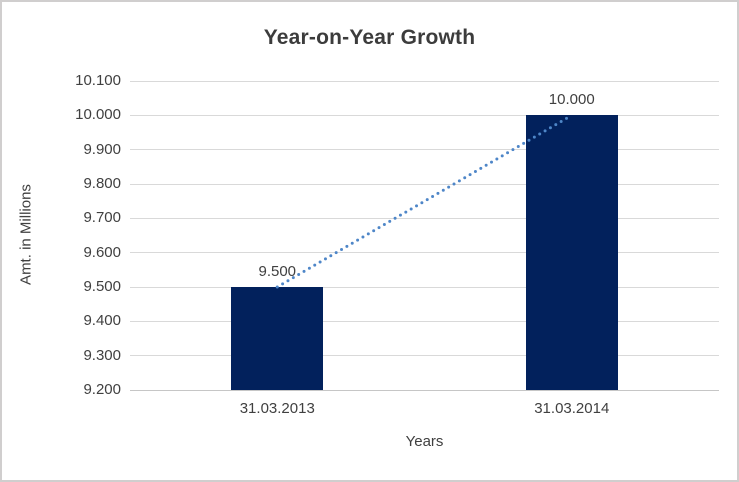 This screenshot has height=482, width=739. I want to click on y-tick-label: 9.800, so click(102, 183).